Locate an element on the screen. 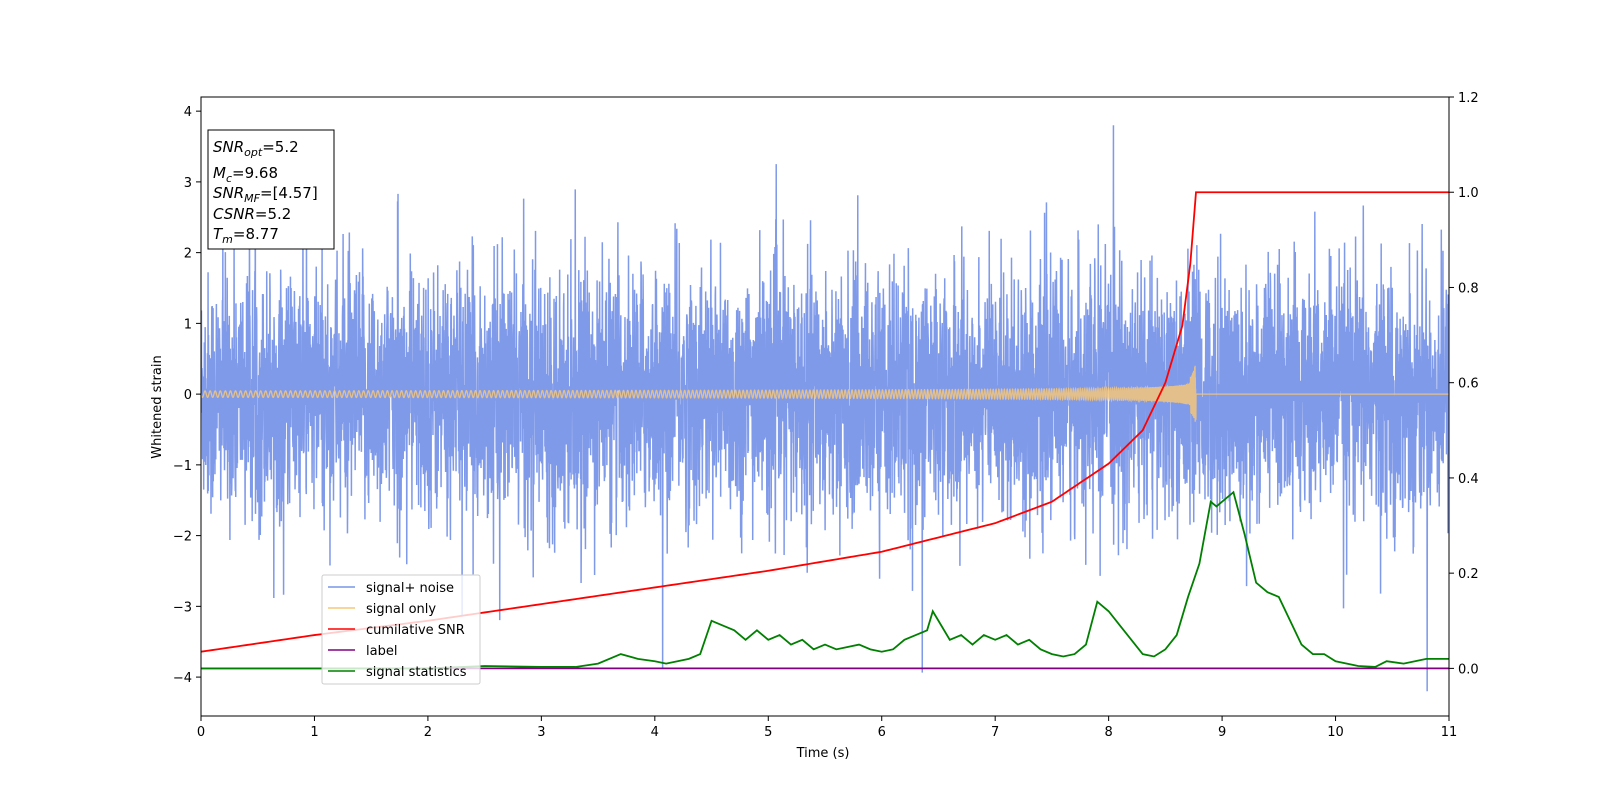 The width and height of the screenshot is (1600, 800). y2-tick-label: 0.6 is located at coordinates (1468, 384).